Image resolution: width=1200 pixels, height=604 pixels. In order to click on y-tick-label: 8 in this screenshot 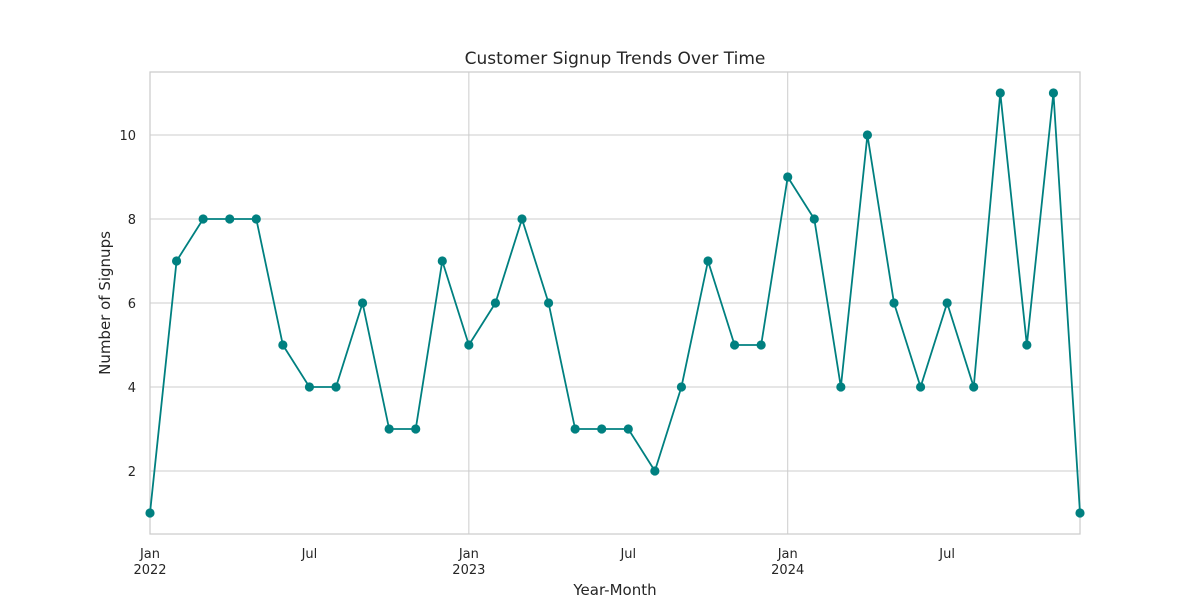, I will do `click(132, 220)`.